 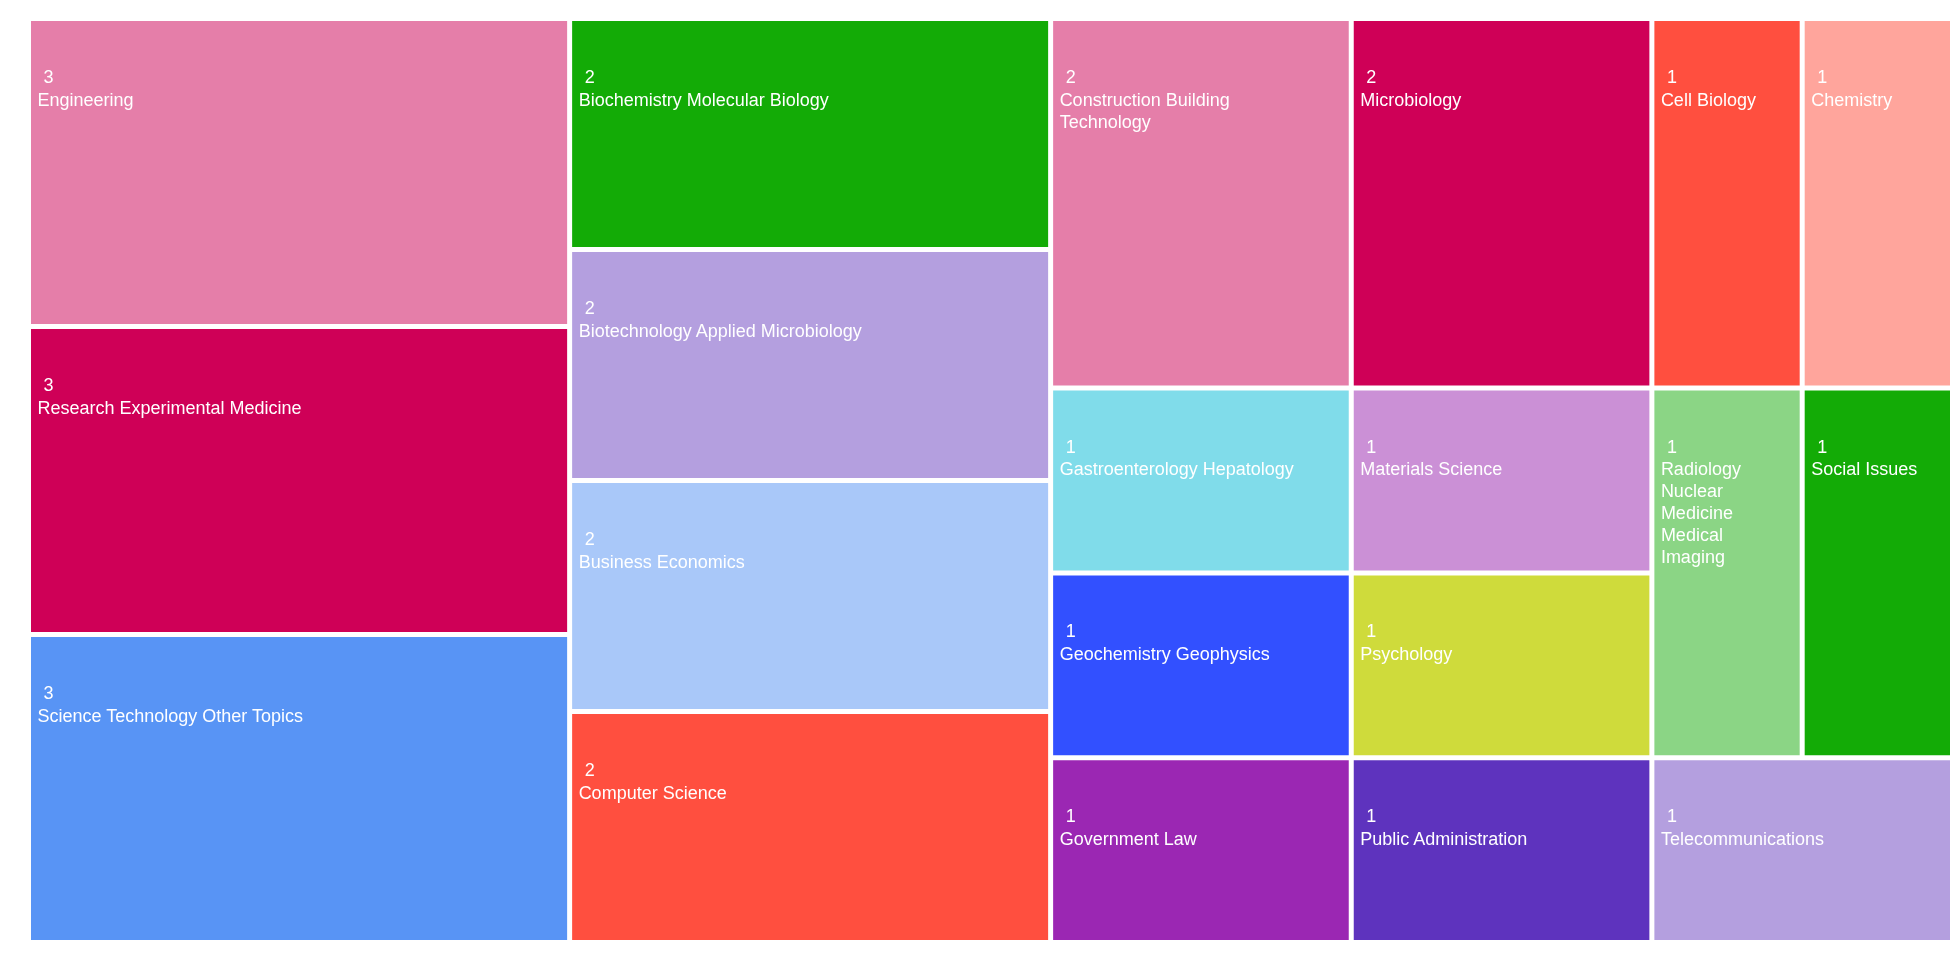 What do you see at coordinates (1708, 99) in the screenshot?
I see `category-label: Cell Biology` at bounding box center [1708, 99].